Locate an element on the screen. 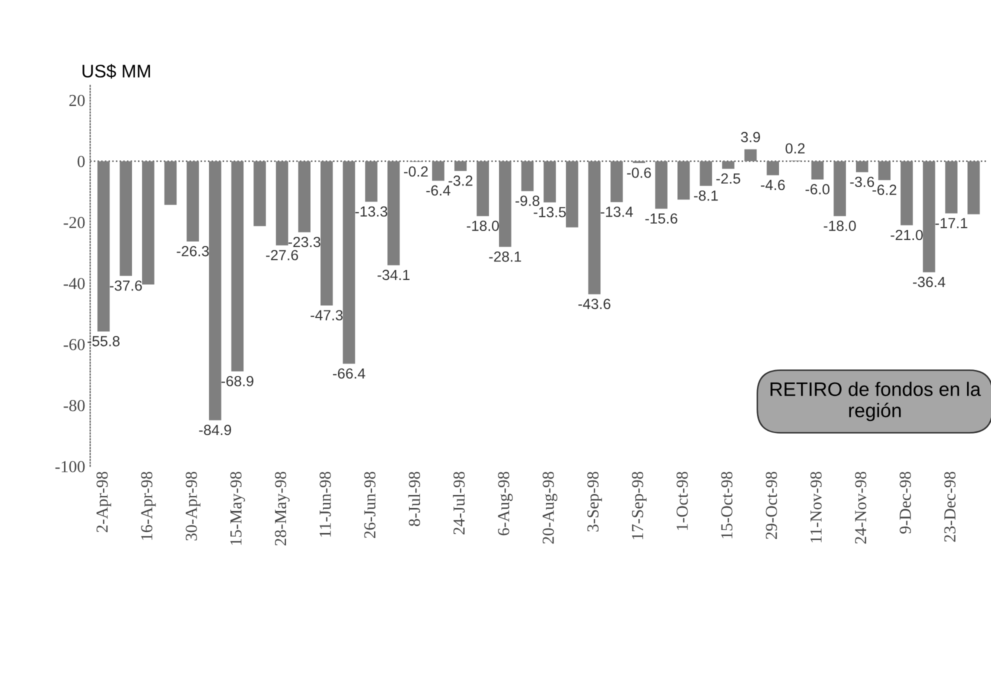 The image size is (991, 696). y-tick-label: 20 is located at coordinates (77, 100).